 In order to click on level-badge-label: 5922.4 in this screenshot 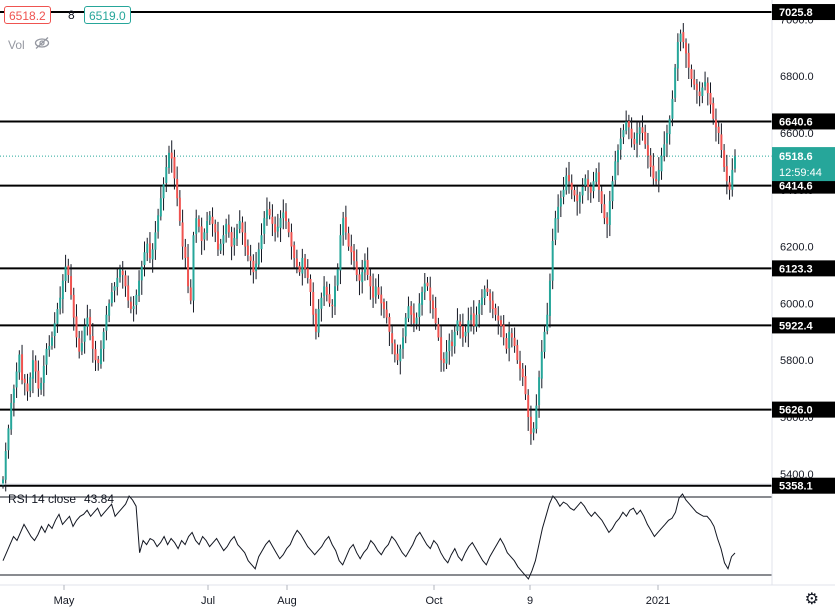, I will do `click(796, 326)`.